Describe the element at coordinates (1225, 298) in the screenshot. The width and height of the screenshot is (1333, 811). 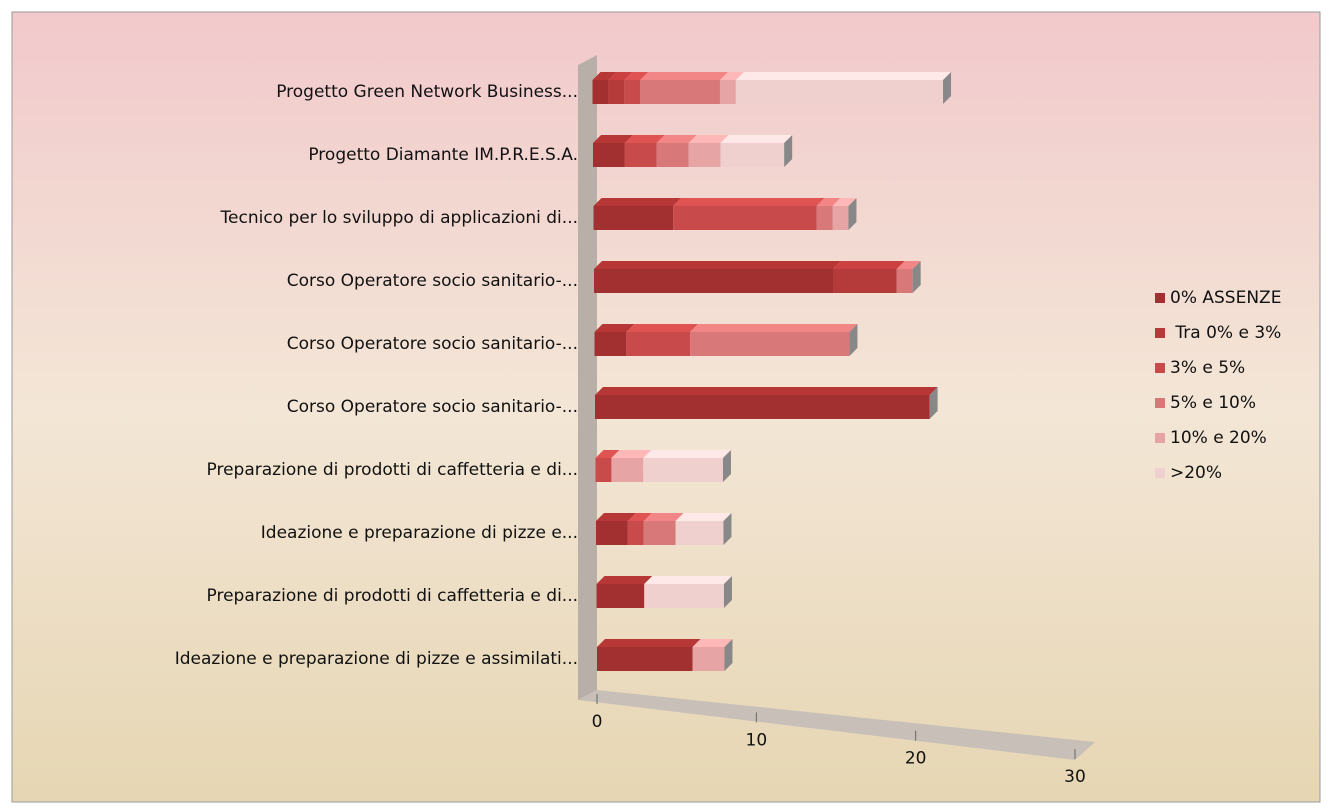
I see `legend-label: 0% ASSENZE` at that location.